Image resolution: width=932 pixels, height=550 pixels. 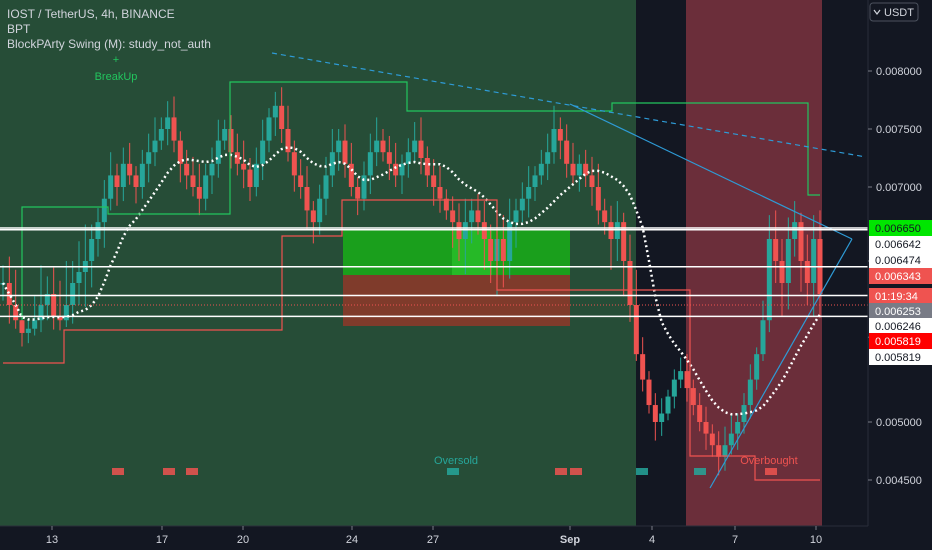 What do you see at coordinates (754, 263) in the screenshot?
I see `zone-bearish` at bounding box center [754, 263].